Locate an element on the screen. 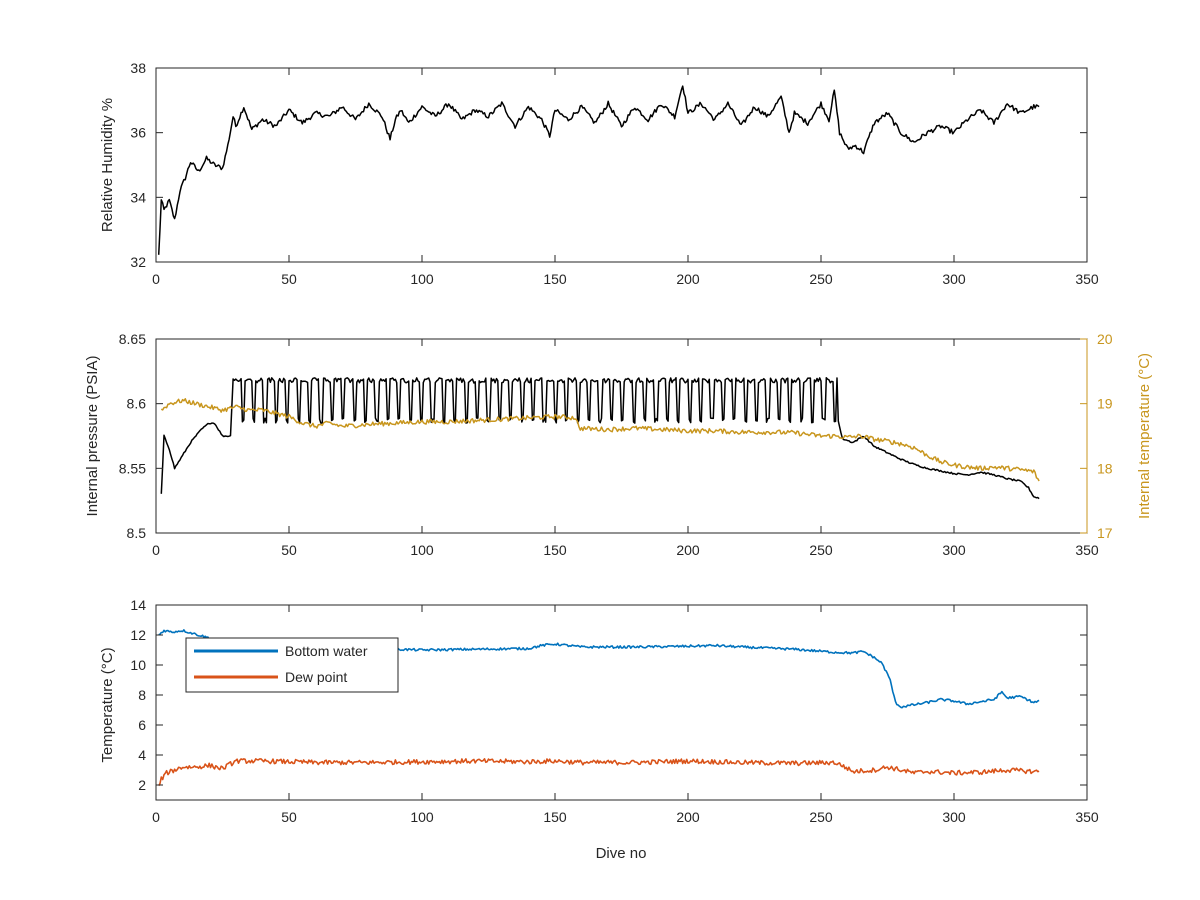 The width and height of the screenshot is (1200, 900). temperature-x-axis-label: Dive no is located at coordinates (621, 853).